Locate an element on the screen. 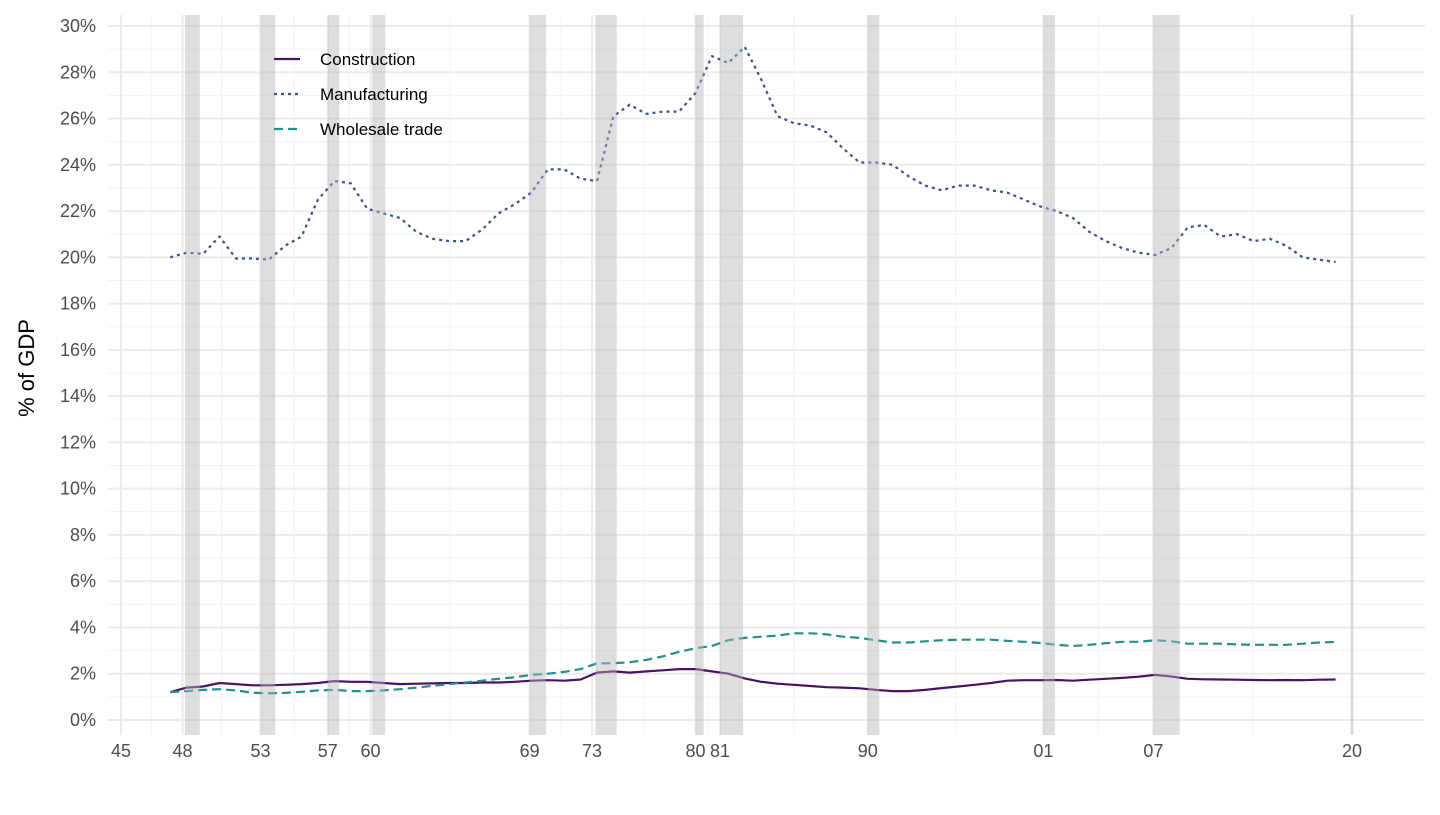 The height and width of the screenshot is (815, 1440). y-tick-label: 2% is located at coordinates (83, 674).